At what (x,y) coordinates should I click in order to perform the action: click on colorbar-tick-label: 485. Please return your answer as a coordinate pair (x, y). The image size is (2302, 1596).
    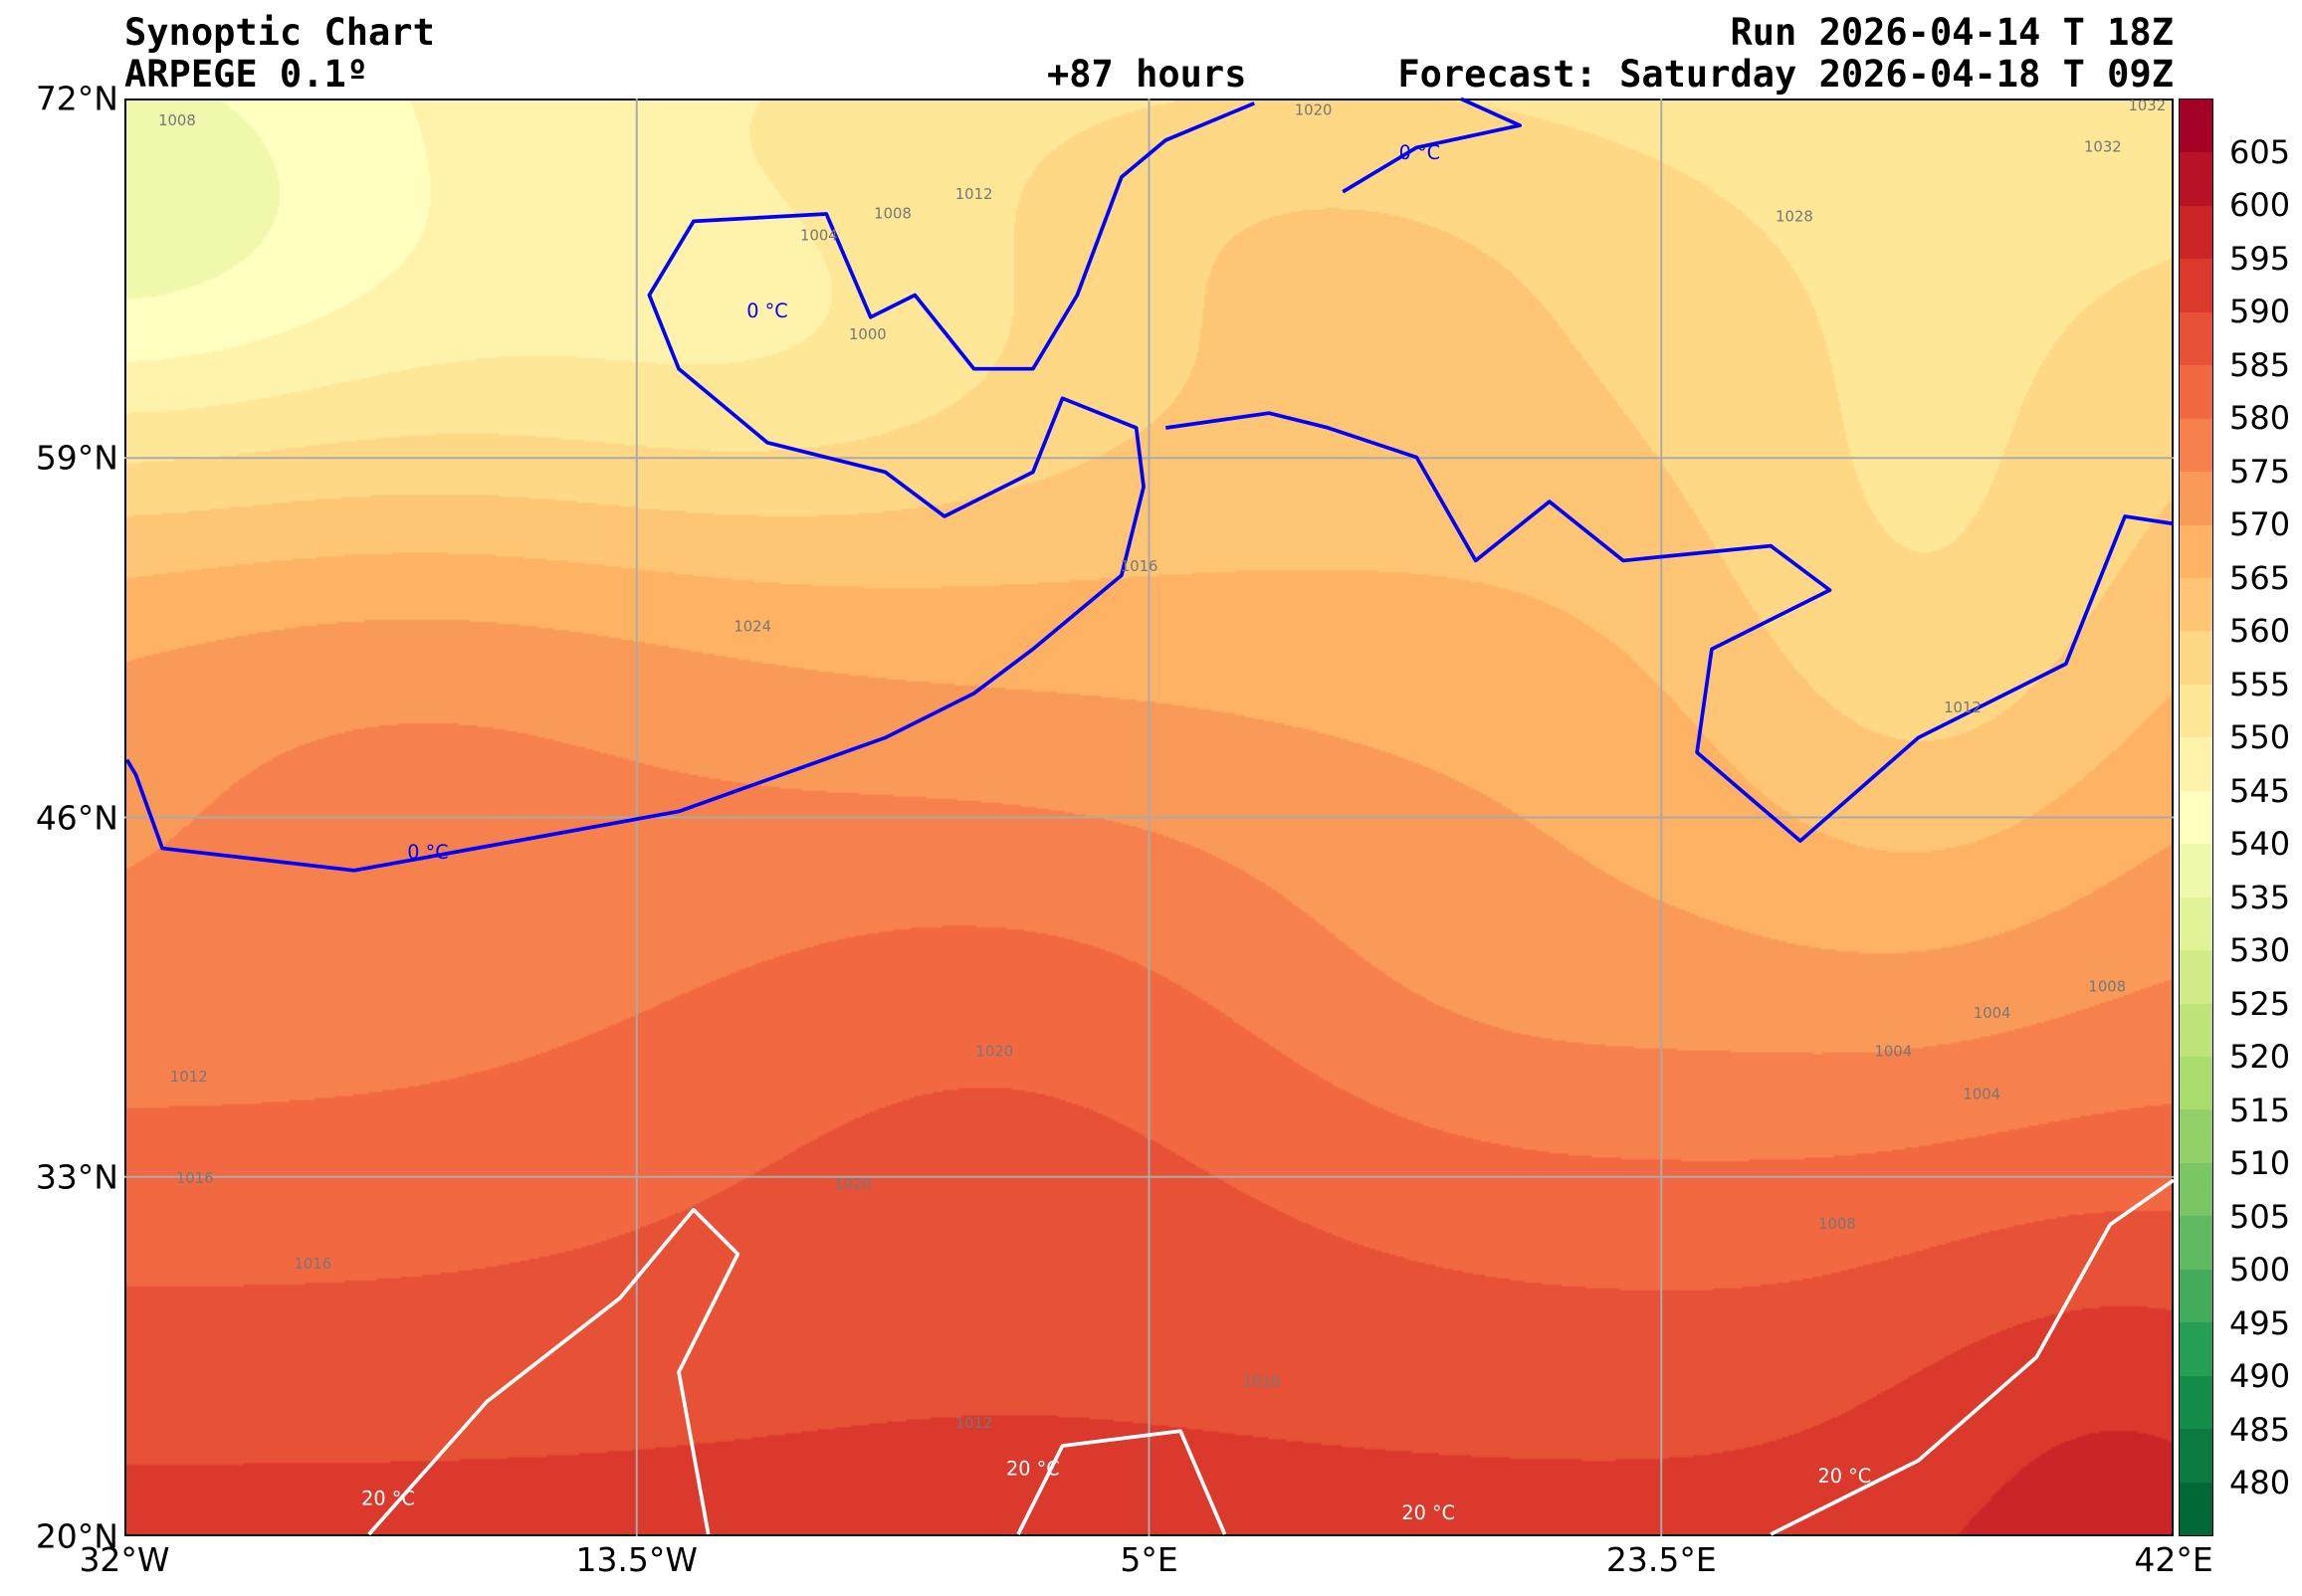
    Looking at the image, I should click on (2260, 1429).